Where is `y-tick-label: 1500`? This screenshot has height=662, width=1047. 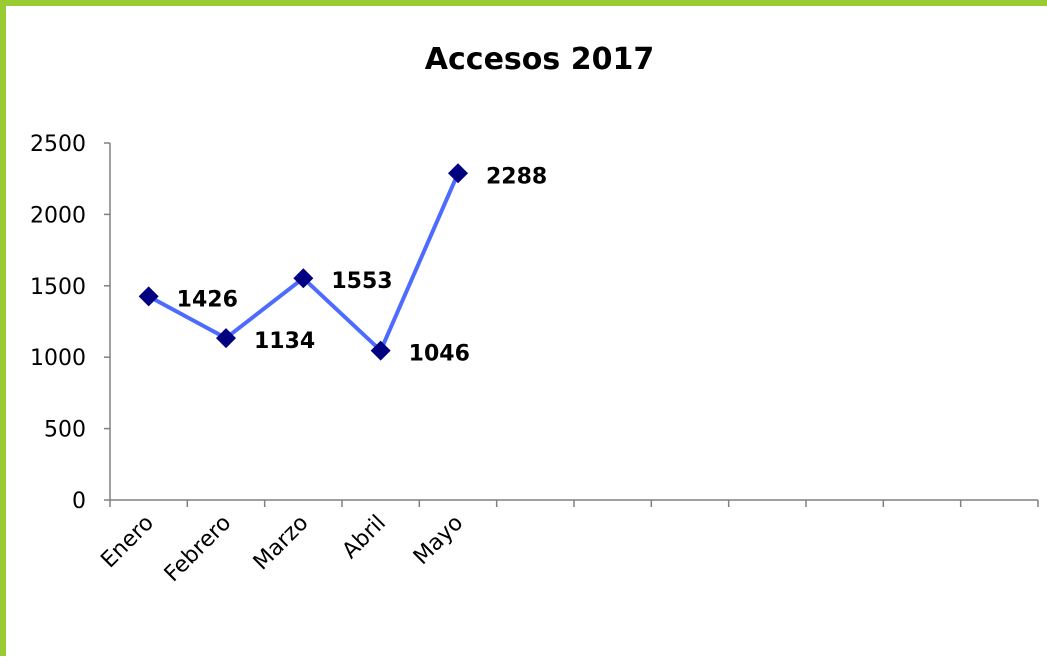 y-tick-label: 1500 is located at coordinates (58, 287).